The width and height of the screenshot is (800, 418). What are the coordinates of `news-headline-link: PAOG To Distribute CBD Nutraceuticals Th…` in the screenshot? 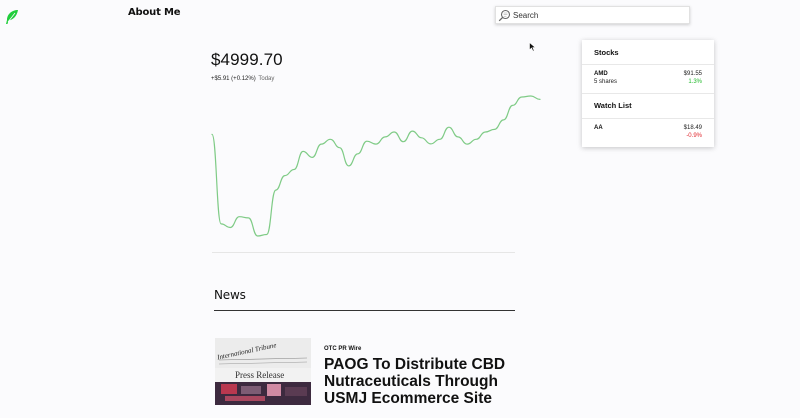 It's located at (415, 381).